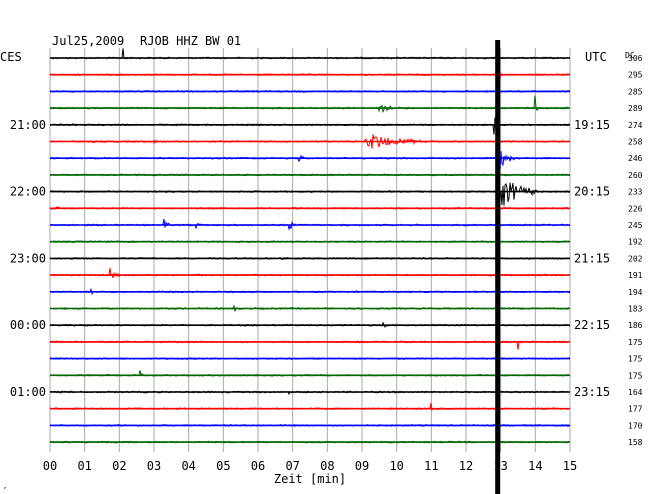  Describe the element at coordinates (635, 258) in the screenshot. I see `dc-offset-label: 202` at that location.